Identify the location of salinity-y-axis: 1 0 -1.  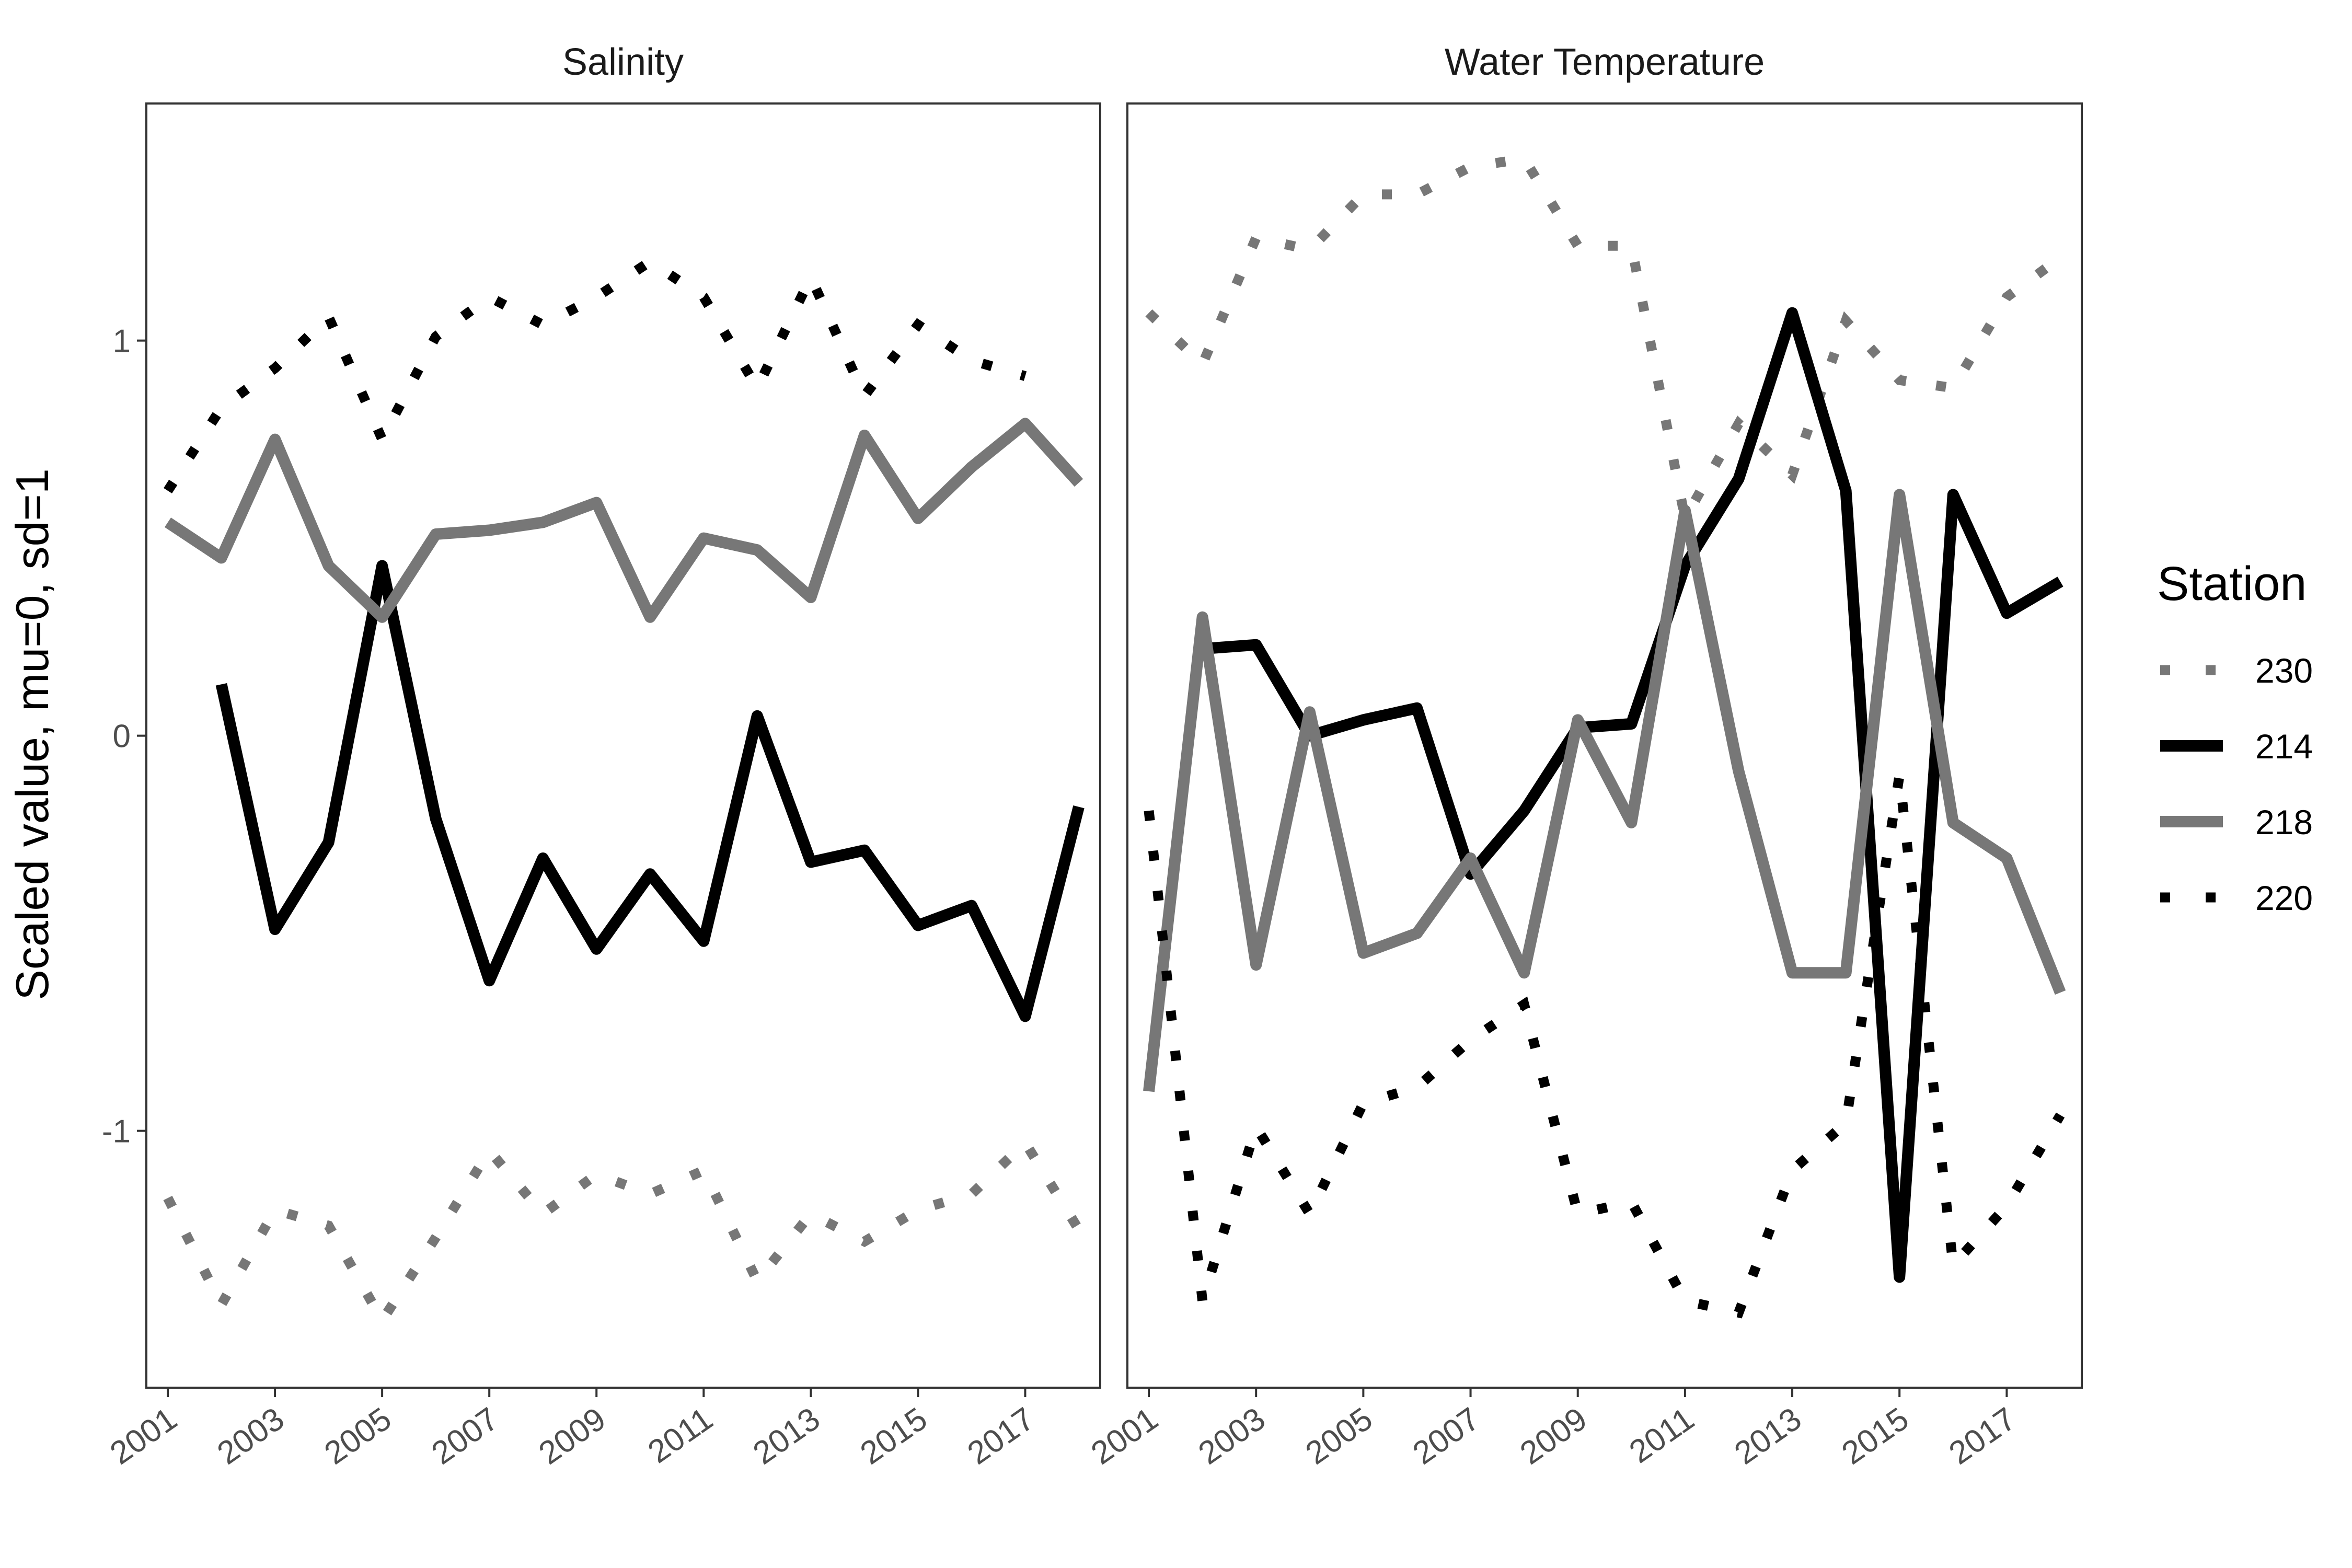
(124, 737).